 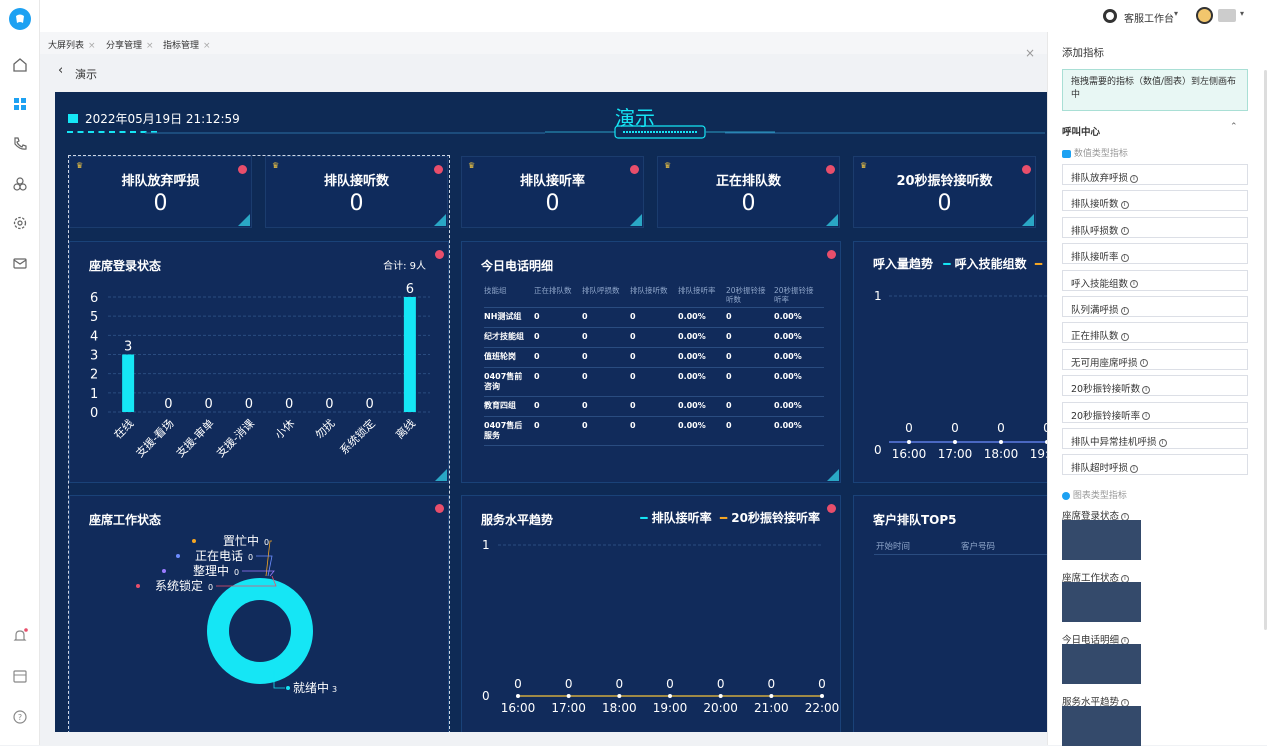 I want to click on kpi-card: ♛ 排队接听率 0, so click(x=552, y=192).